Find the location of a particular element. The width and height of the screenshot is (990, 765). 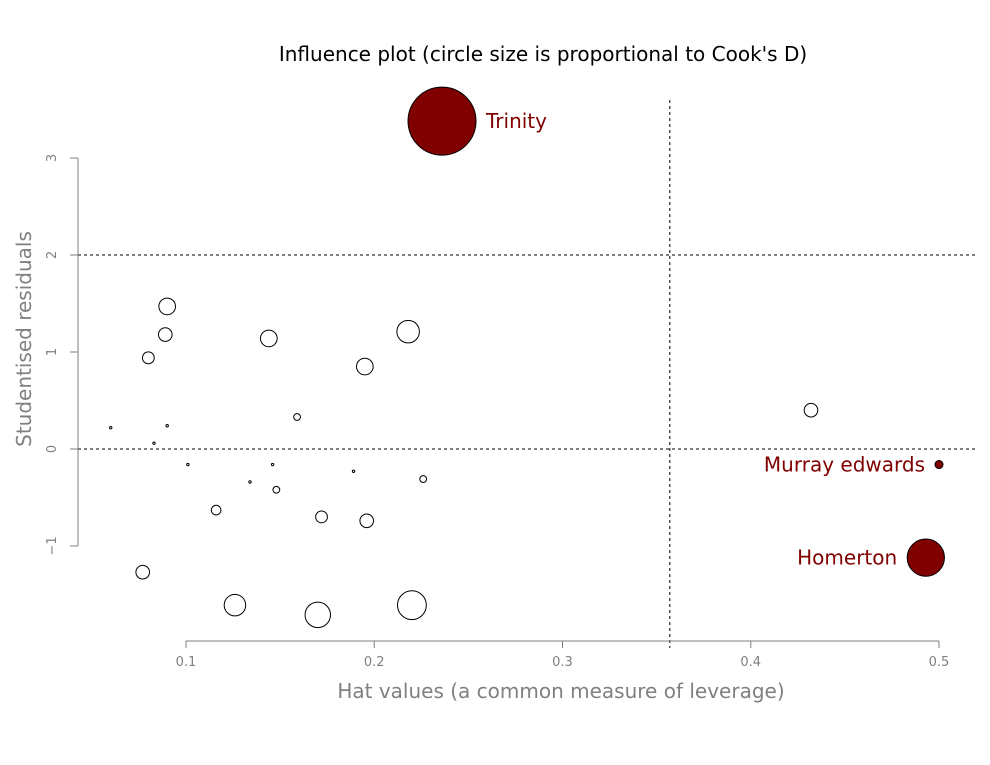

x-tick-label: 0.5 is located at coordinates (939, 662).